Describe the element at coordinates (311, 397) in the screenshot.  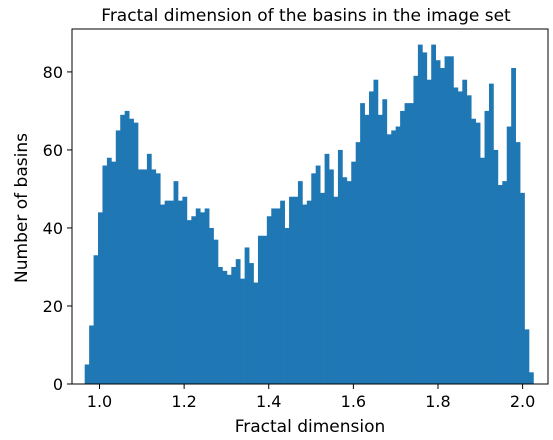
I see `x-axis: 1.0 1.2 1.4 1.6 1.8 2.0` at that location.